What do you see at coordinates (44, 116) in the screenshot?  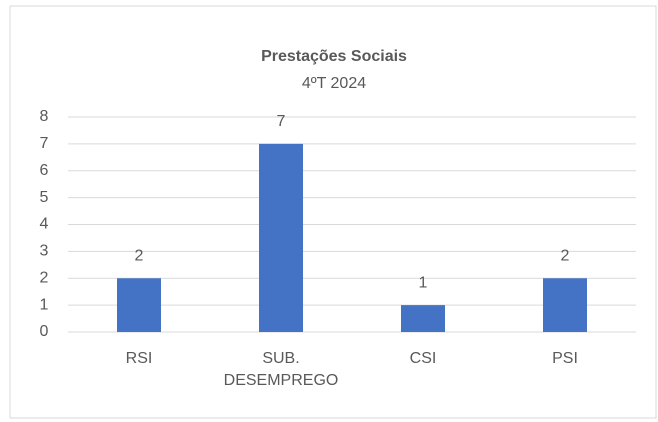 I see `y-tick-label: 8` at bounding box center [44, 116].